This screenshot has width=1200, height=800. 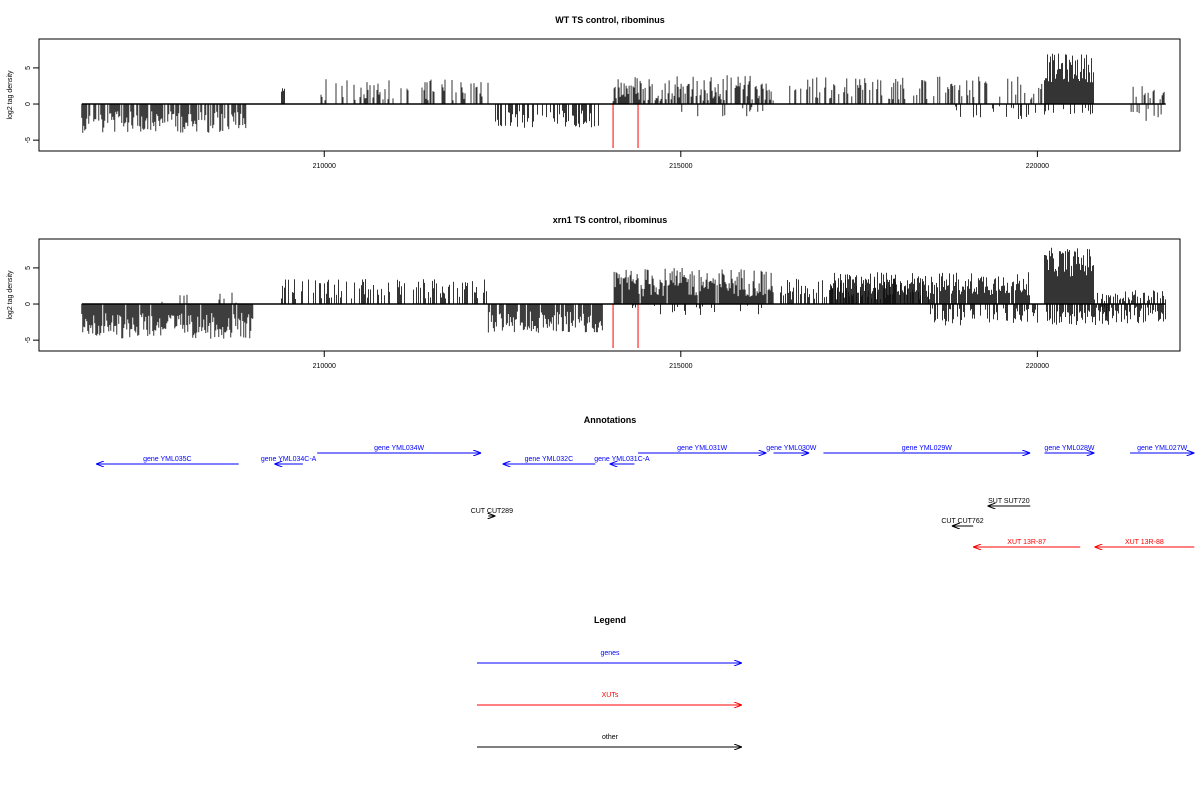 I want to click on annotations-title: Annotations, so click(x=610, y=420).